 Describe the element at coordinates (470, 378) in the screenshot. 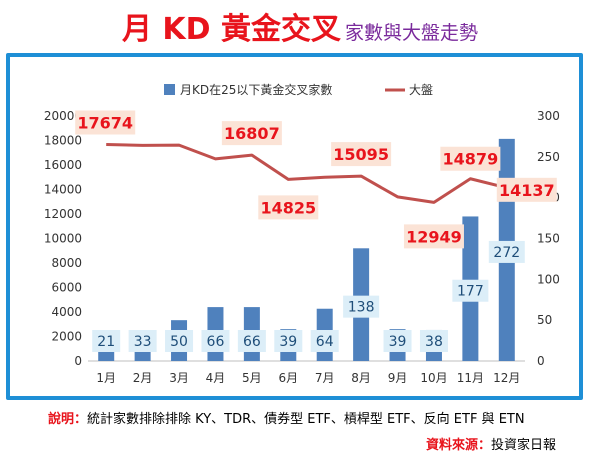

I see `x-tick-label: 11月` at that location.